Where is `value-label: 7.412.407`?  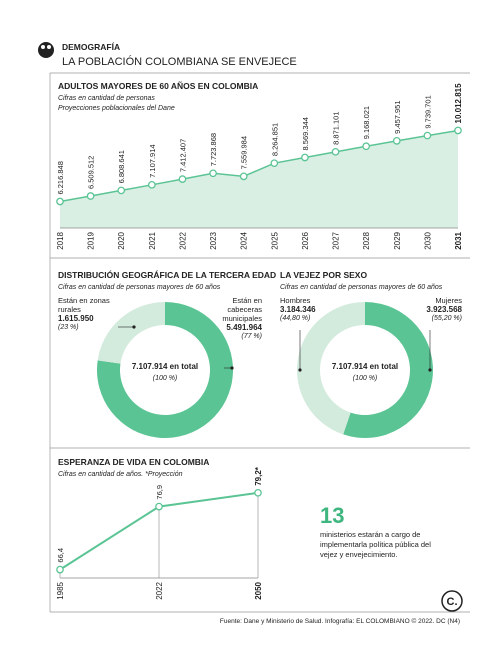 value-label: 7.412.407 is located at coordinates (182, 155).